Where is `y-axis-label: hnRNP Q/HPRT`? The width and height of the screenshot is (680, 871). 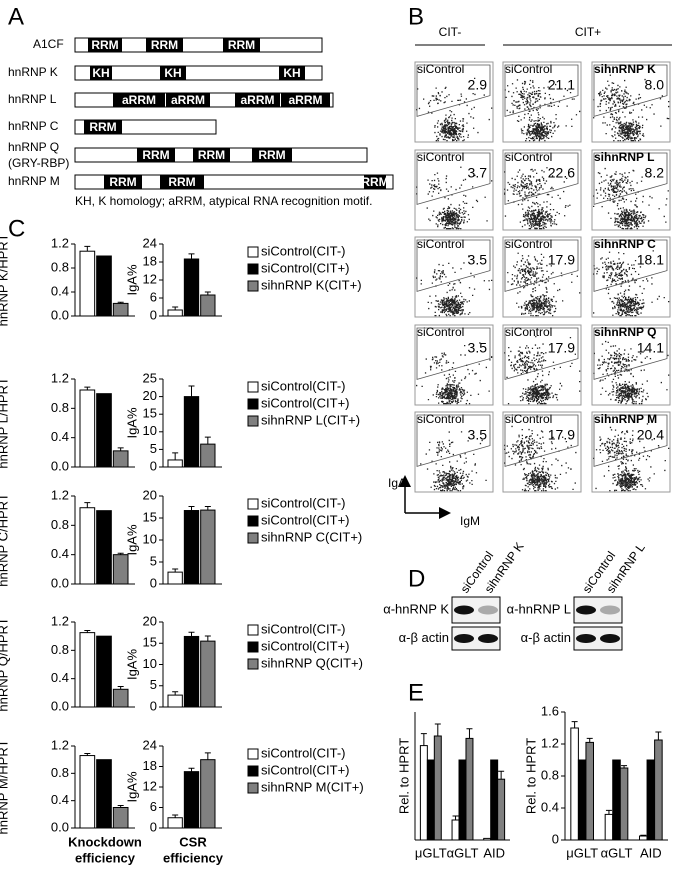
y-axis-label: hnRNP Q/HPRT is located at coordinates (5, 664).